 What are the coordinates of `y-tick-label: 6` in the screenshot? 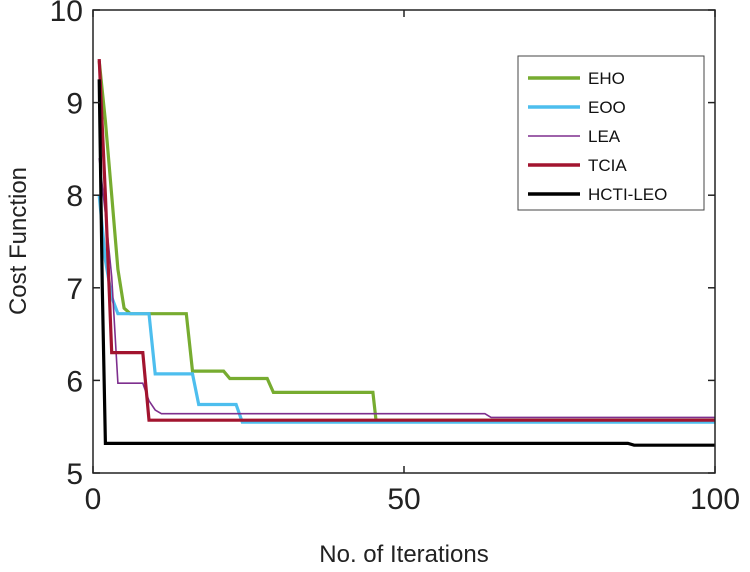 It's located at (74, 381).